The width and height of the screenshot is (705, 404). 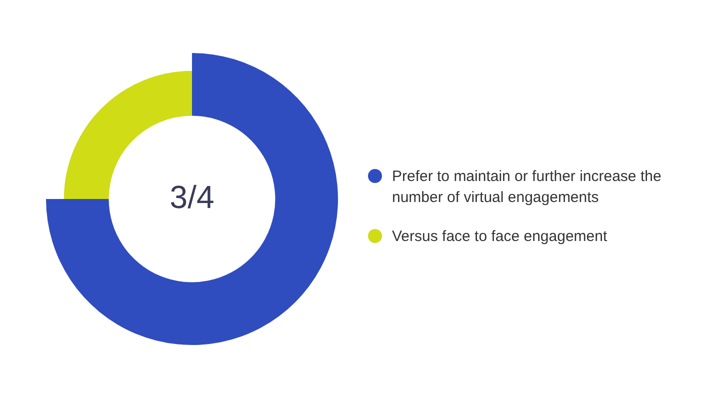 What do you see at coordinates (527, 187) in the screenshot?
I see `legend-label: Prefer to maintain or further increase the number of virtual engagements` at bounding box center [527, 187].